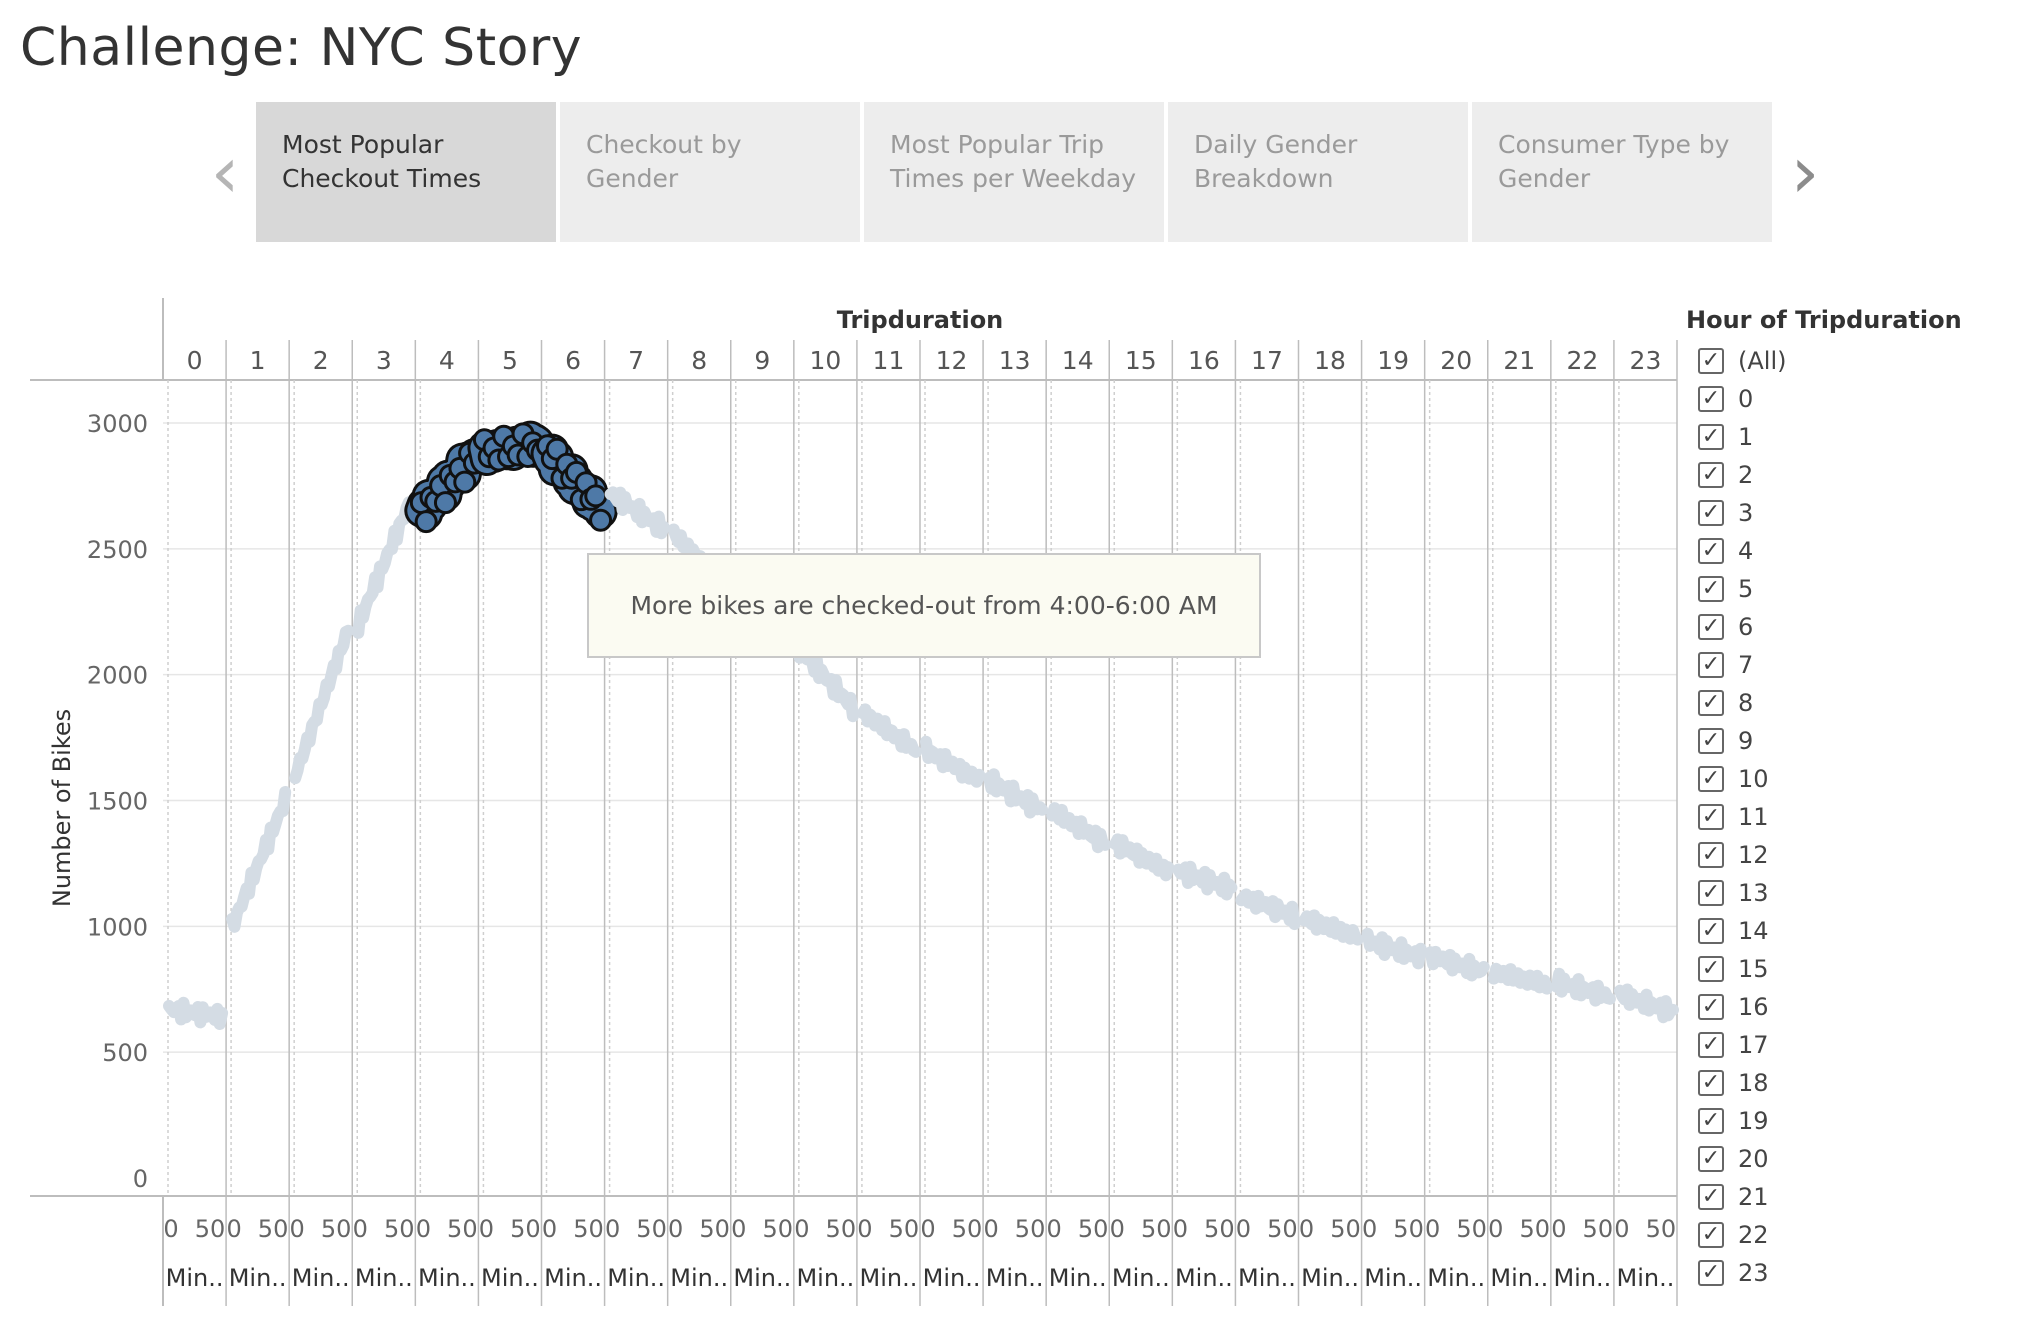 The width and height of the screenshot is (2034, 1332). What do you see at coordinates (1856, 361) in the screenshot?
I see `filter-item: ✓ (All)` at bounding box center [1856, 361].